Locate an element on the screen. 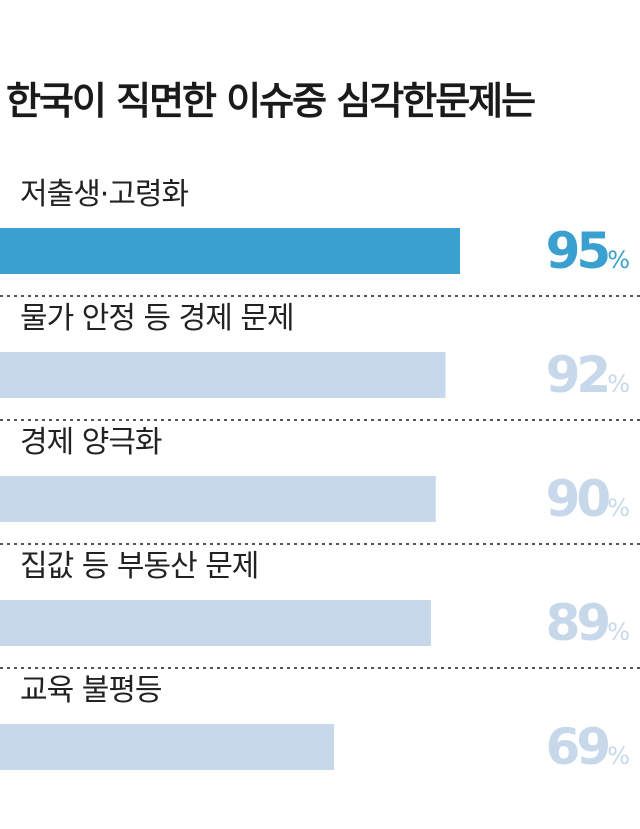 The height and width of the screenshot is (829, 640). value-label: 69% is located at coordinates (588, 747).